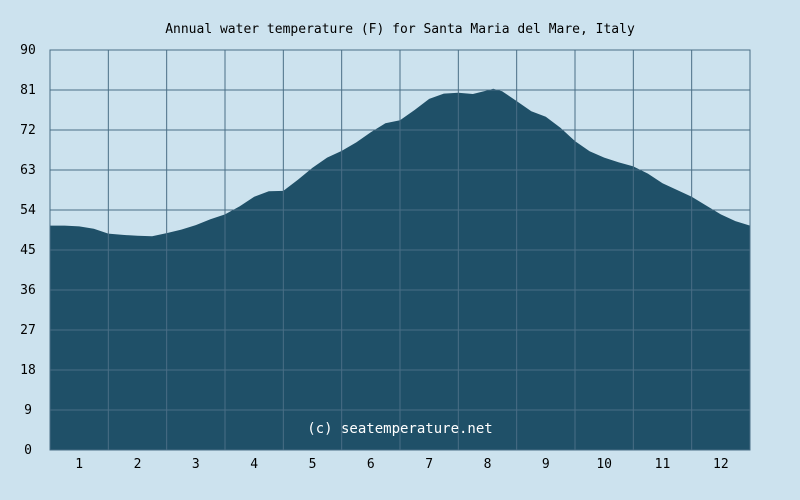 The width and height of the screenshot is (800, 500). Describe the element at coordinates (28, 170) in the screenshot. I see `y-tick-label: 63` at that location.